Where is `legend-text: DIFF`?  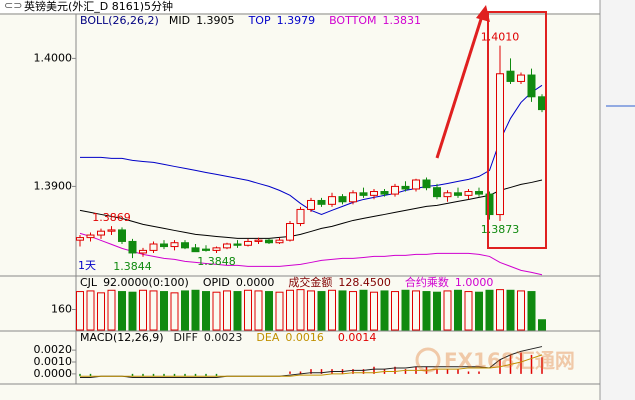
legend-text: DIFF is located at coordinates (186, 337).